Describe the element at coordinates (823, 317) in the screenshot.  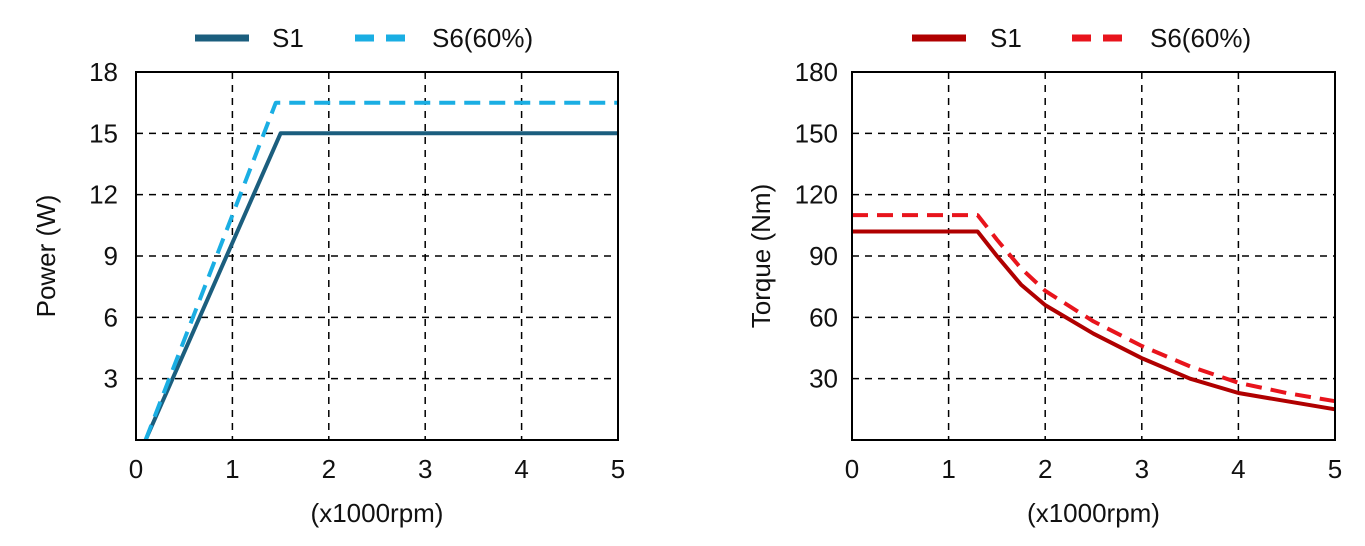
I see `torque-chart-y-tick-label: 60` at that location.